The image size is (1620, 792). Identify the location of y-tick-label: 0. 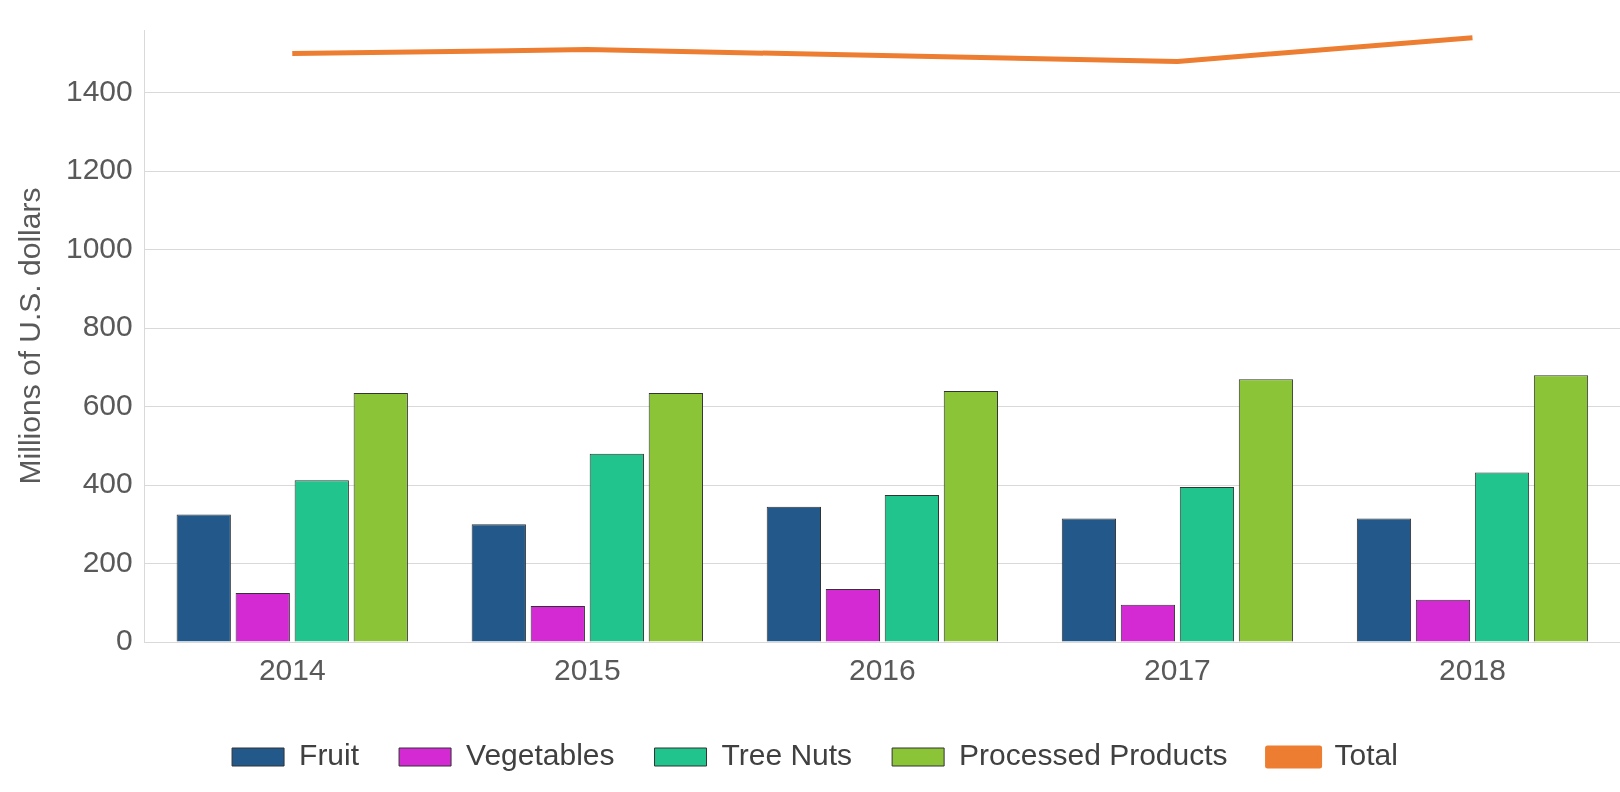
(124, 640).